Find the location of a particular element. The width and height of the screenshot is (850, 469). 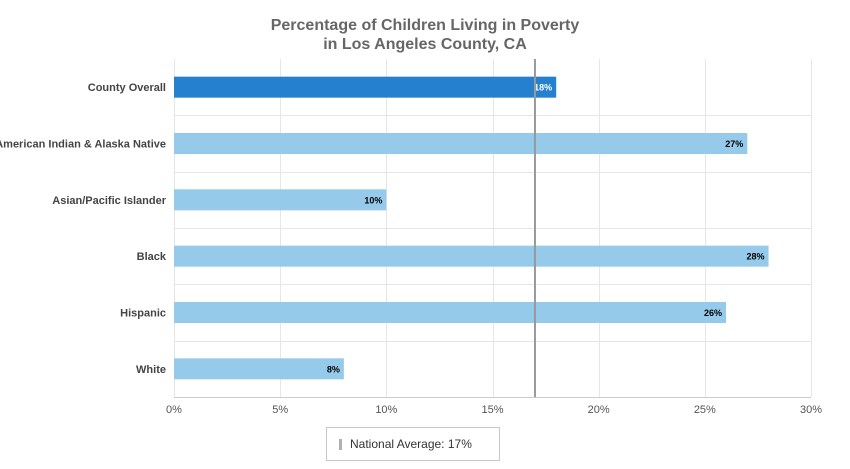

legend-marker-national-average is located at coordinates (340, 444).